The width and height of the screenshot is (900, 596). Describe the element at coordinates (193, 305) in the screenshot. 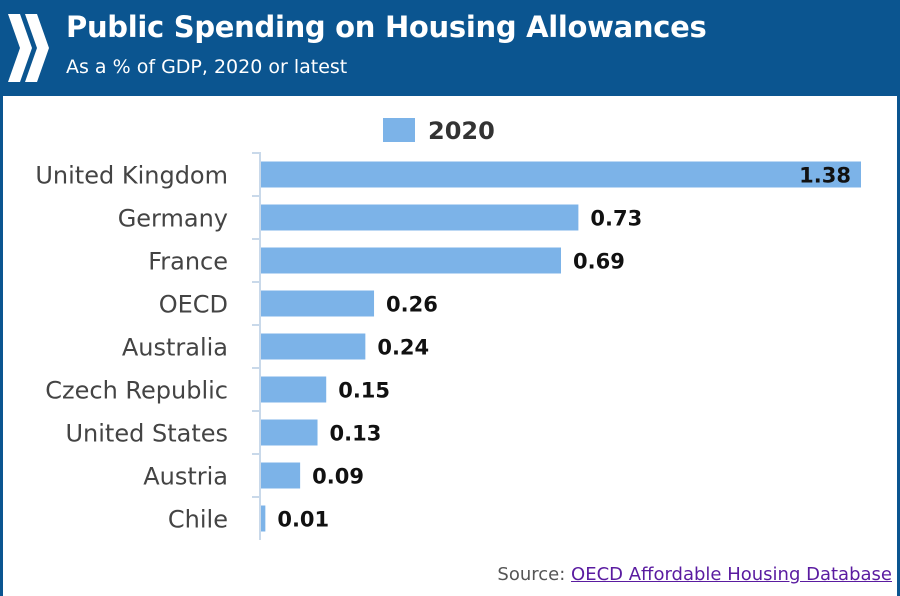

I see `category-label-oecd: OECD` at that location.